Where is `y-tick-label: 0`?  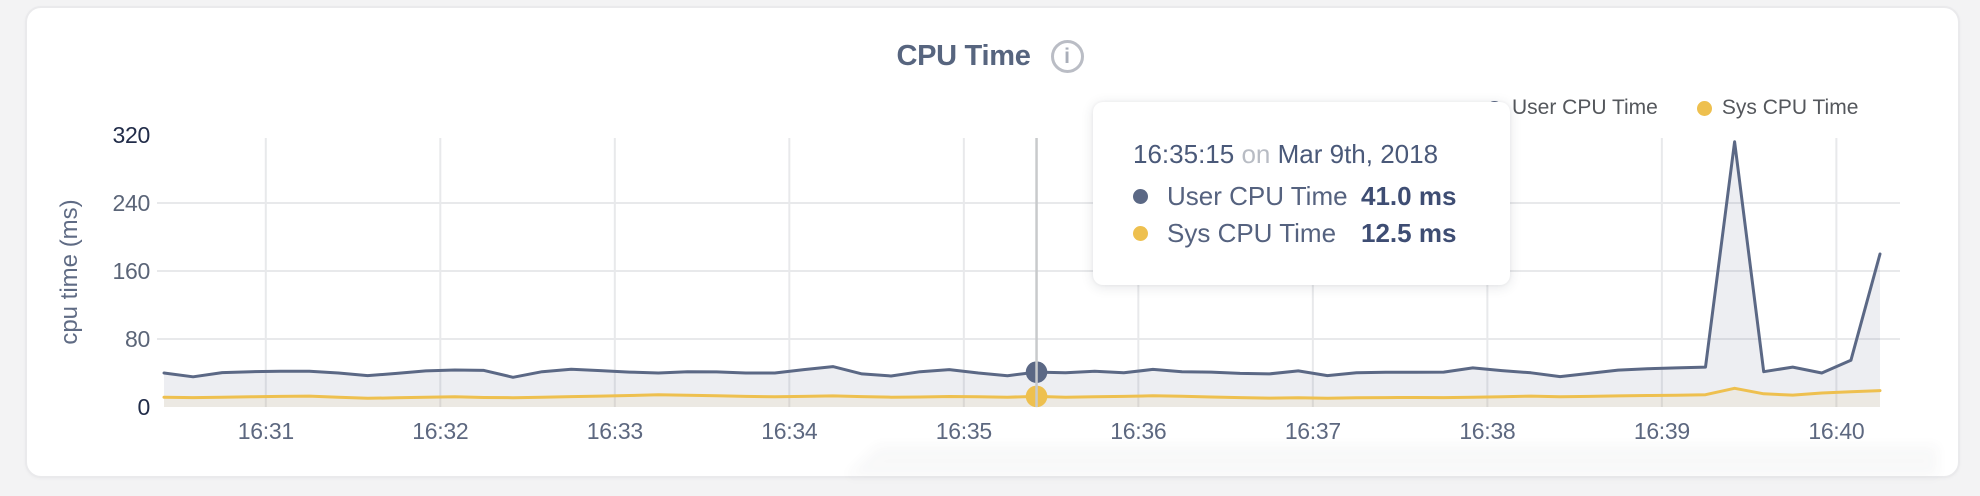 y-tick-label: 0 is located at coordinates (144, 407).